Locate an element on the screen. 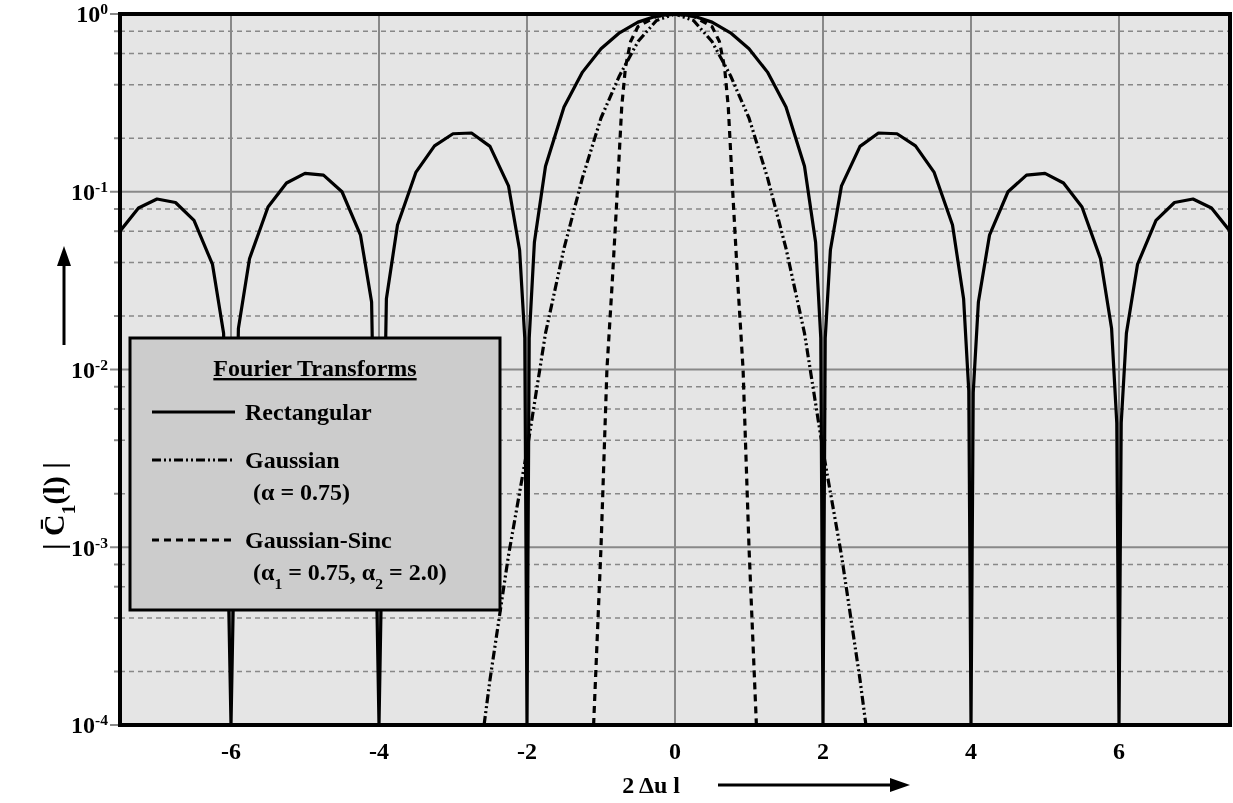  legend-label: Gaussian-Sinc (α$_{1}$ = 0.75, α$_{2}$ = 2.0) is located at coordinates (346, 559).